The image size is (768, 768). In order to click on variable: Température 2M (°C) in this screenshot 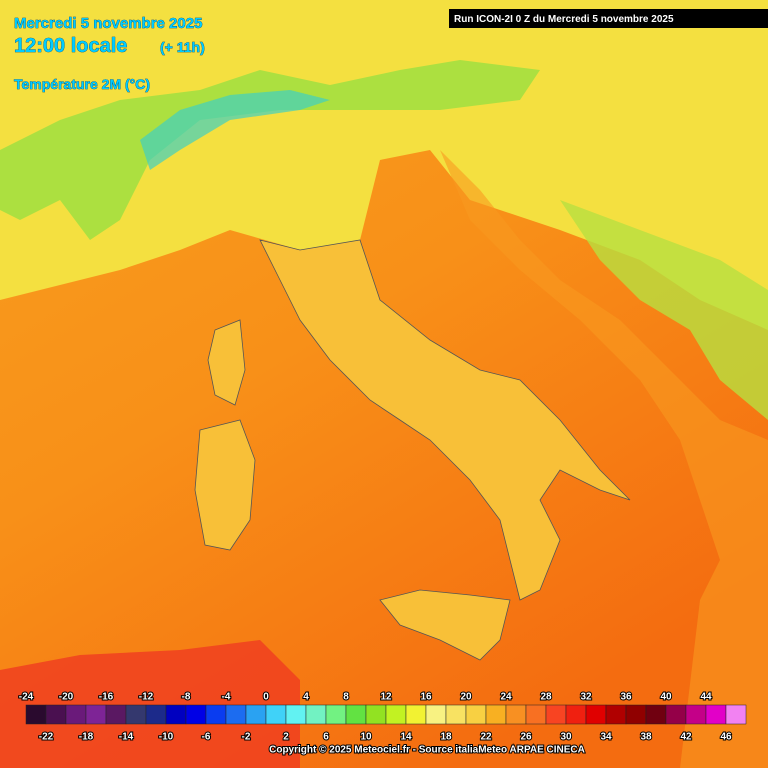, I will do `click(82, 84)`.